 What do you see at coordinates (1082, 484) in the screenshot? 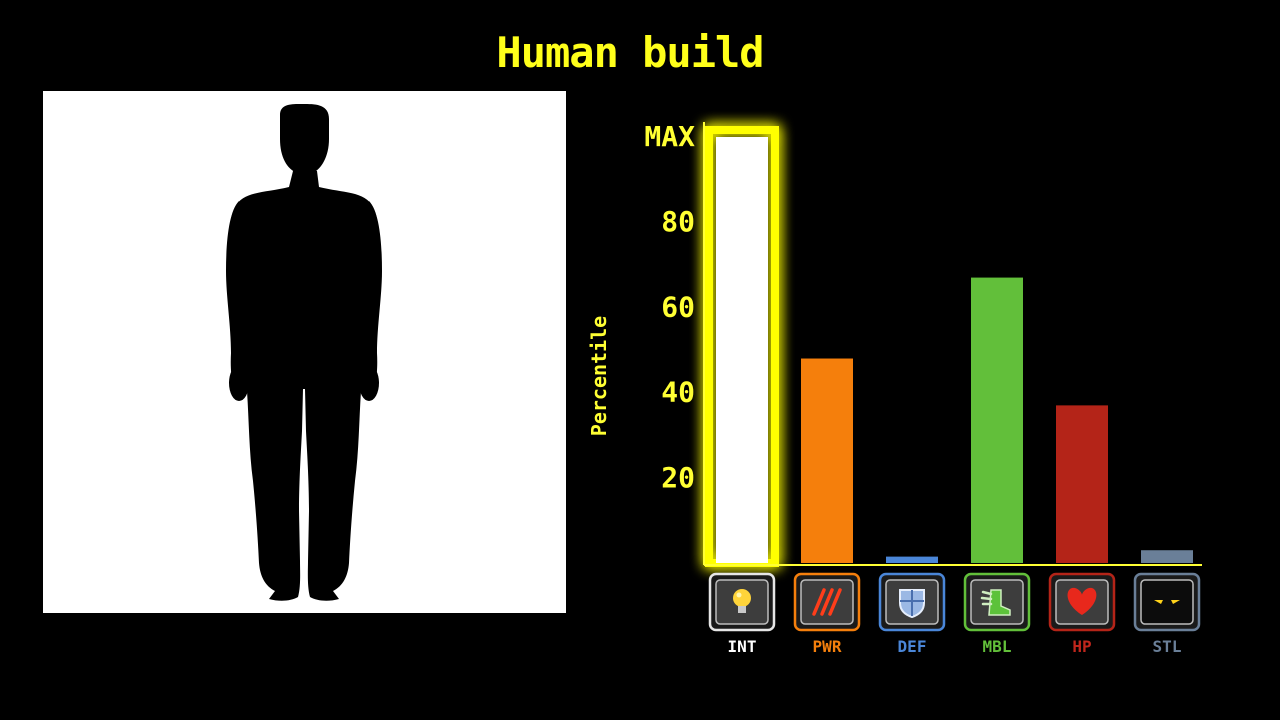
I see `bar-hp` at bounding box center [1082, 484].